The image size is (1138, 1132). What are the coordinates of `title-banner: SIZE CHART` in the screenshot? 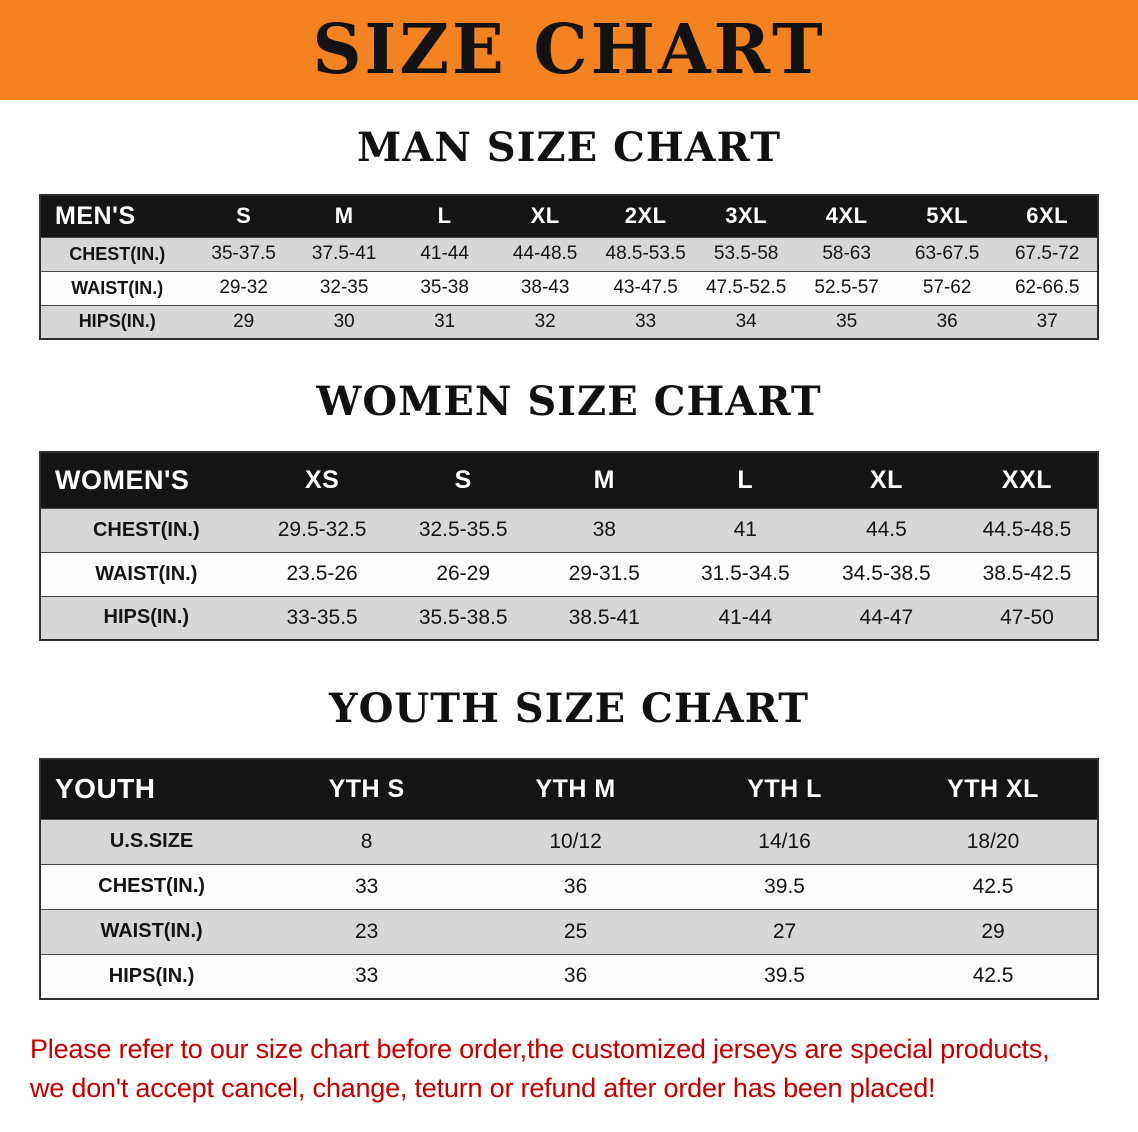 It's located at (569, 50).